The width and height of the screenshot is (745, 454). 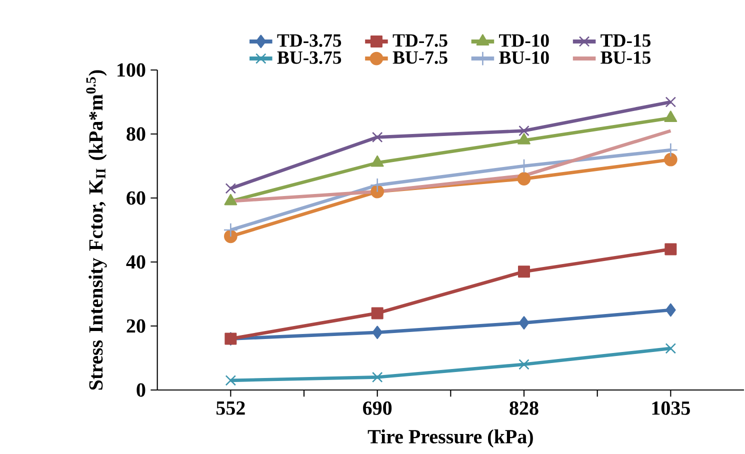 I want to click on y-tick-label: 0, so click(x=141, y=390).